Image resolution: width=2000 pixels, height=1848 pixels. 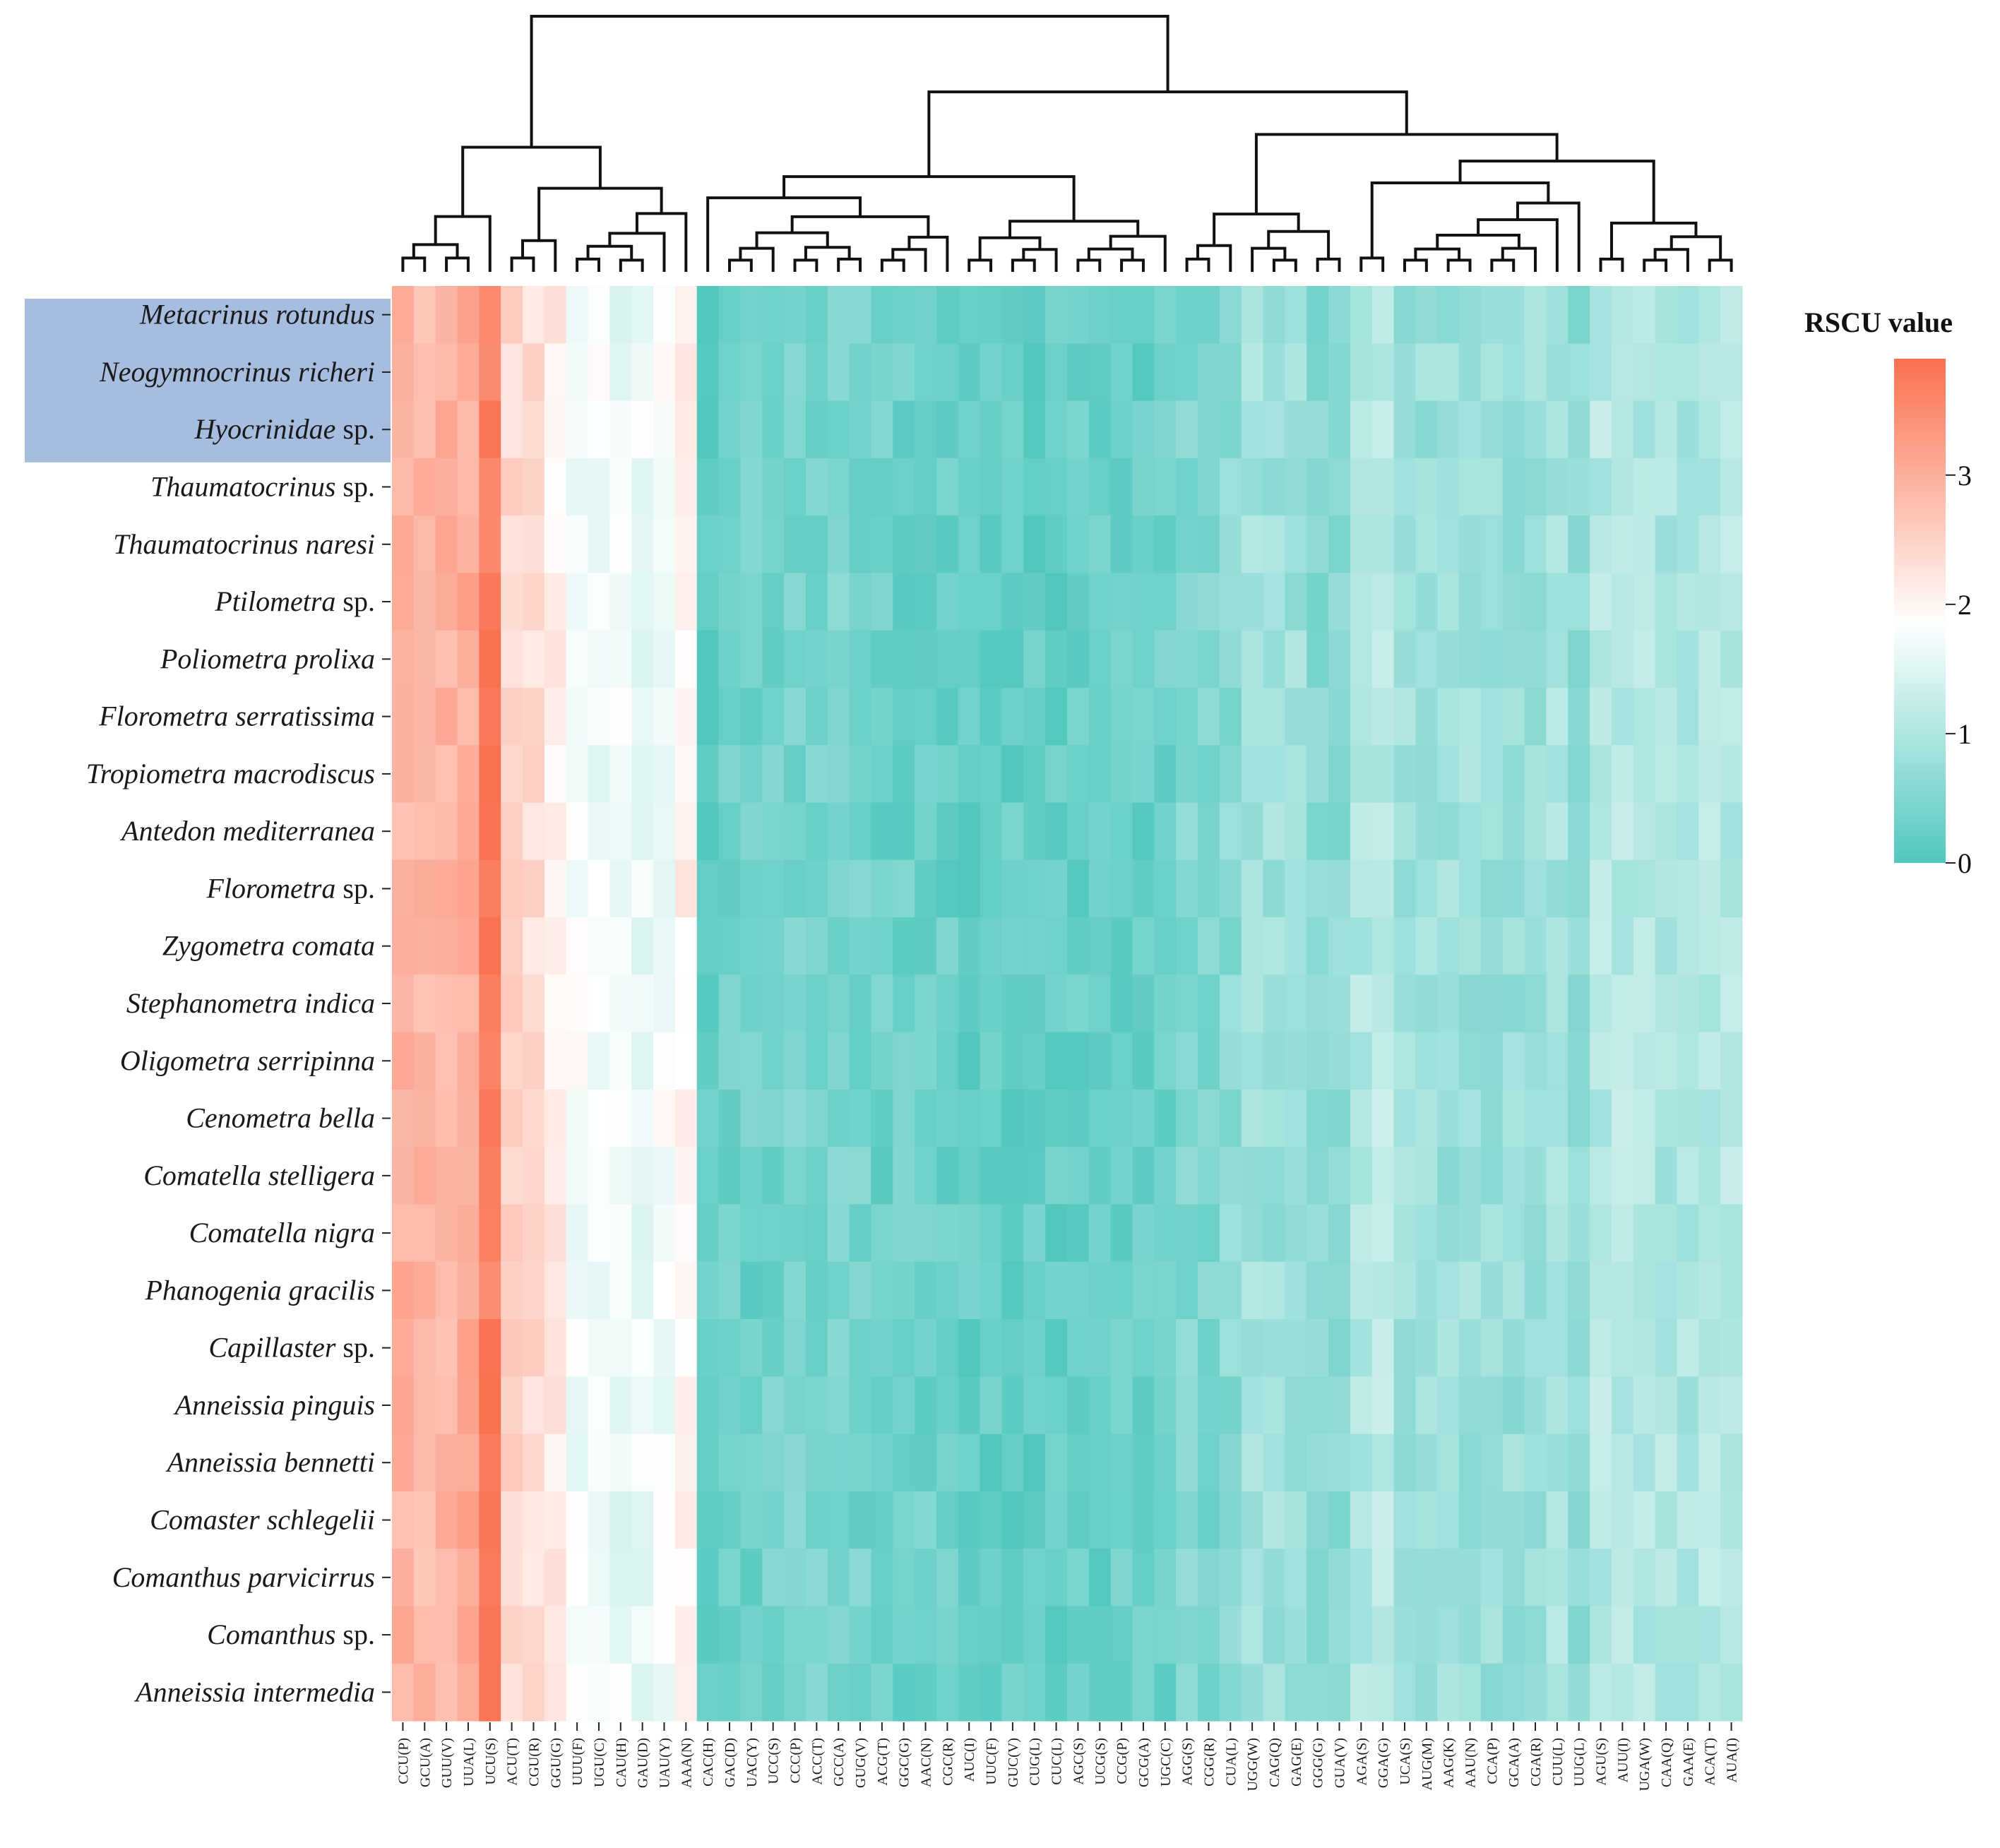 What do you see at coordinates (1318, 1763) in the screenshot?
I see `column-label: GGG(G)` at bounding box center [1318, 1763].